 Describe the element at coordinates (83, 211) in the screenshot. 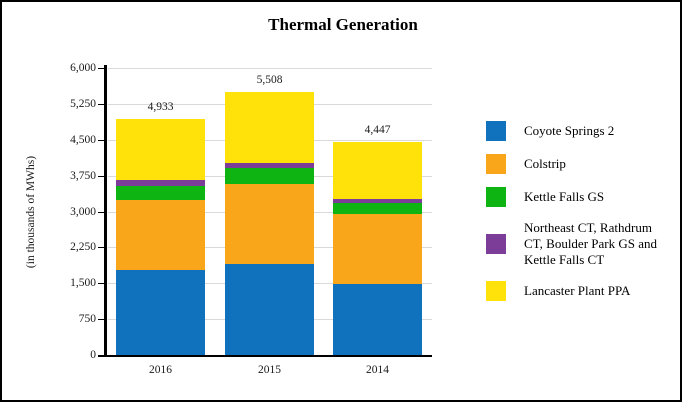

I see `y-tick-label-3000: 3,000` at that location.